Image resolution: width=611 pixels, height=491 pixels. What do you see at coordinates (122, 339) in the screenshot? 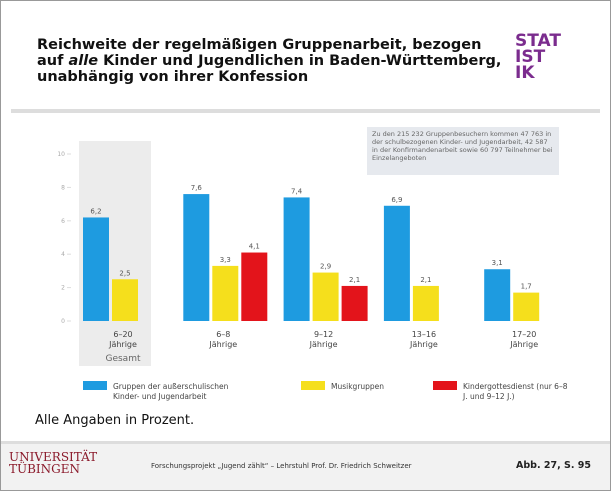
I see `x-tick-label: 6–20 Jährige` at bounding box center [122, 339].